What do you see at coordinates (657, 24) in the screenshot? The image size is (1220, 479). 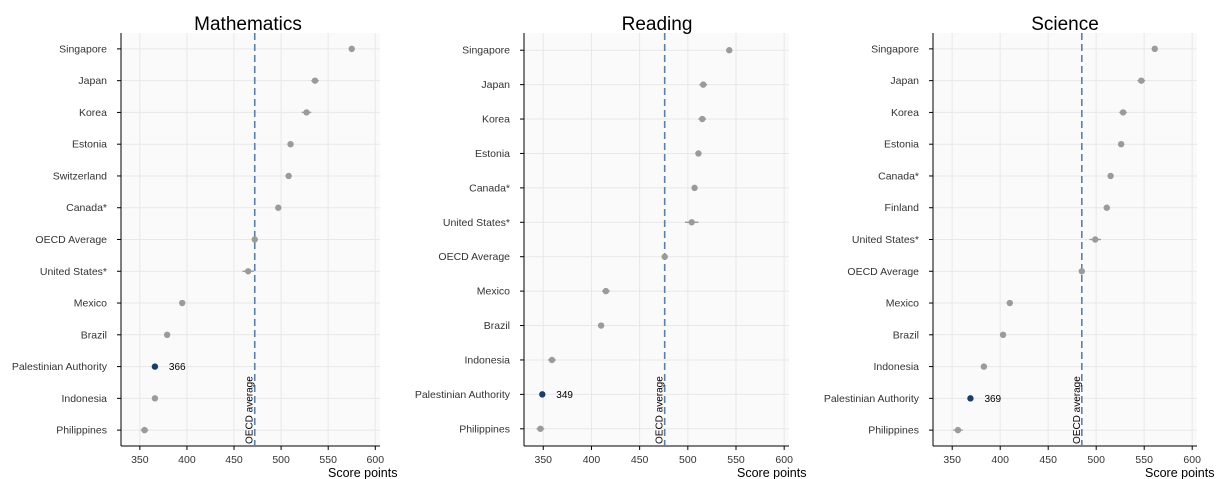 I see `panel-title: Reading` at bounding box center [657, 24].